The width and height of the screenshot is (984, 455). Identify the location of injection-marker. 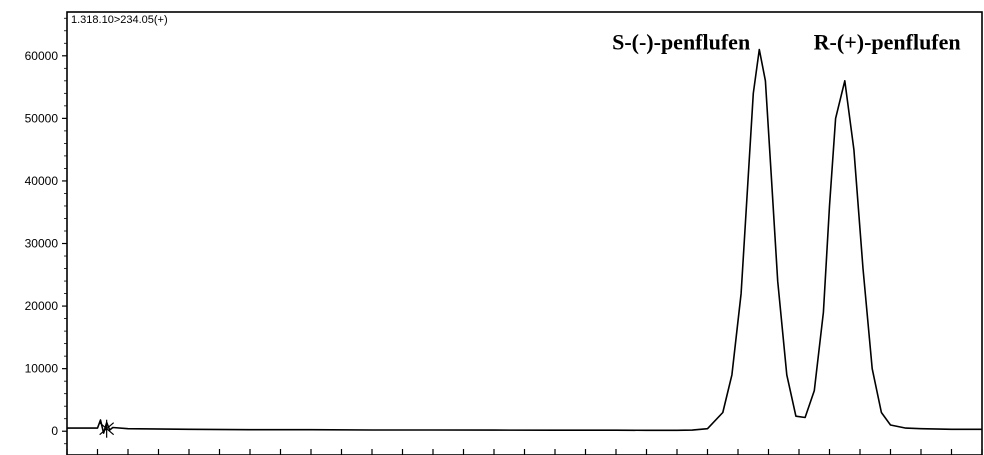
(107, 429).